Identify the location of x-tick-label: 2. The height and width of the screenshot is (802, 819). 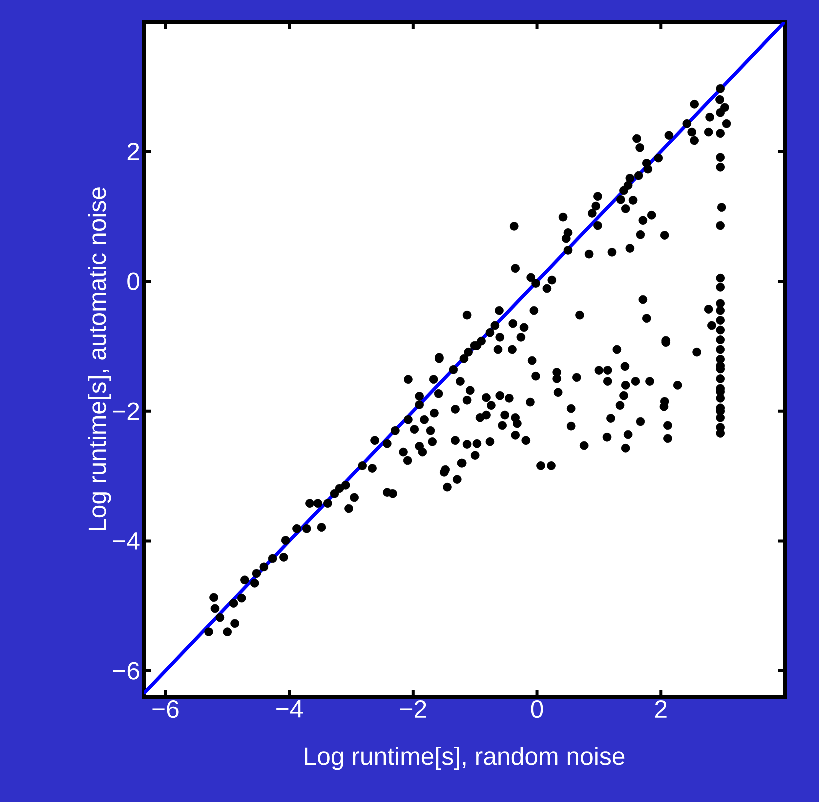
(661, 709).